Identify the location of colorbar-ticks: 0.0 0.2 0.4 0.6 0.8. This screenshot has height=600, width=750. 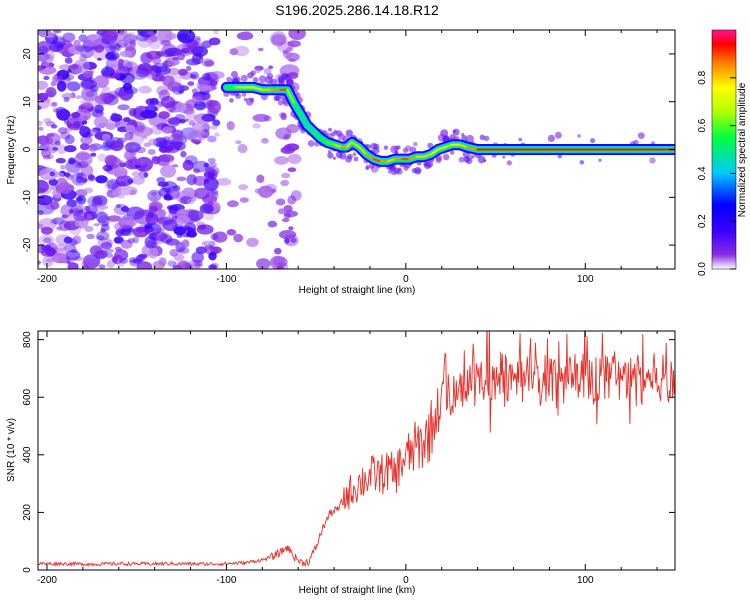
(716, 173).